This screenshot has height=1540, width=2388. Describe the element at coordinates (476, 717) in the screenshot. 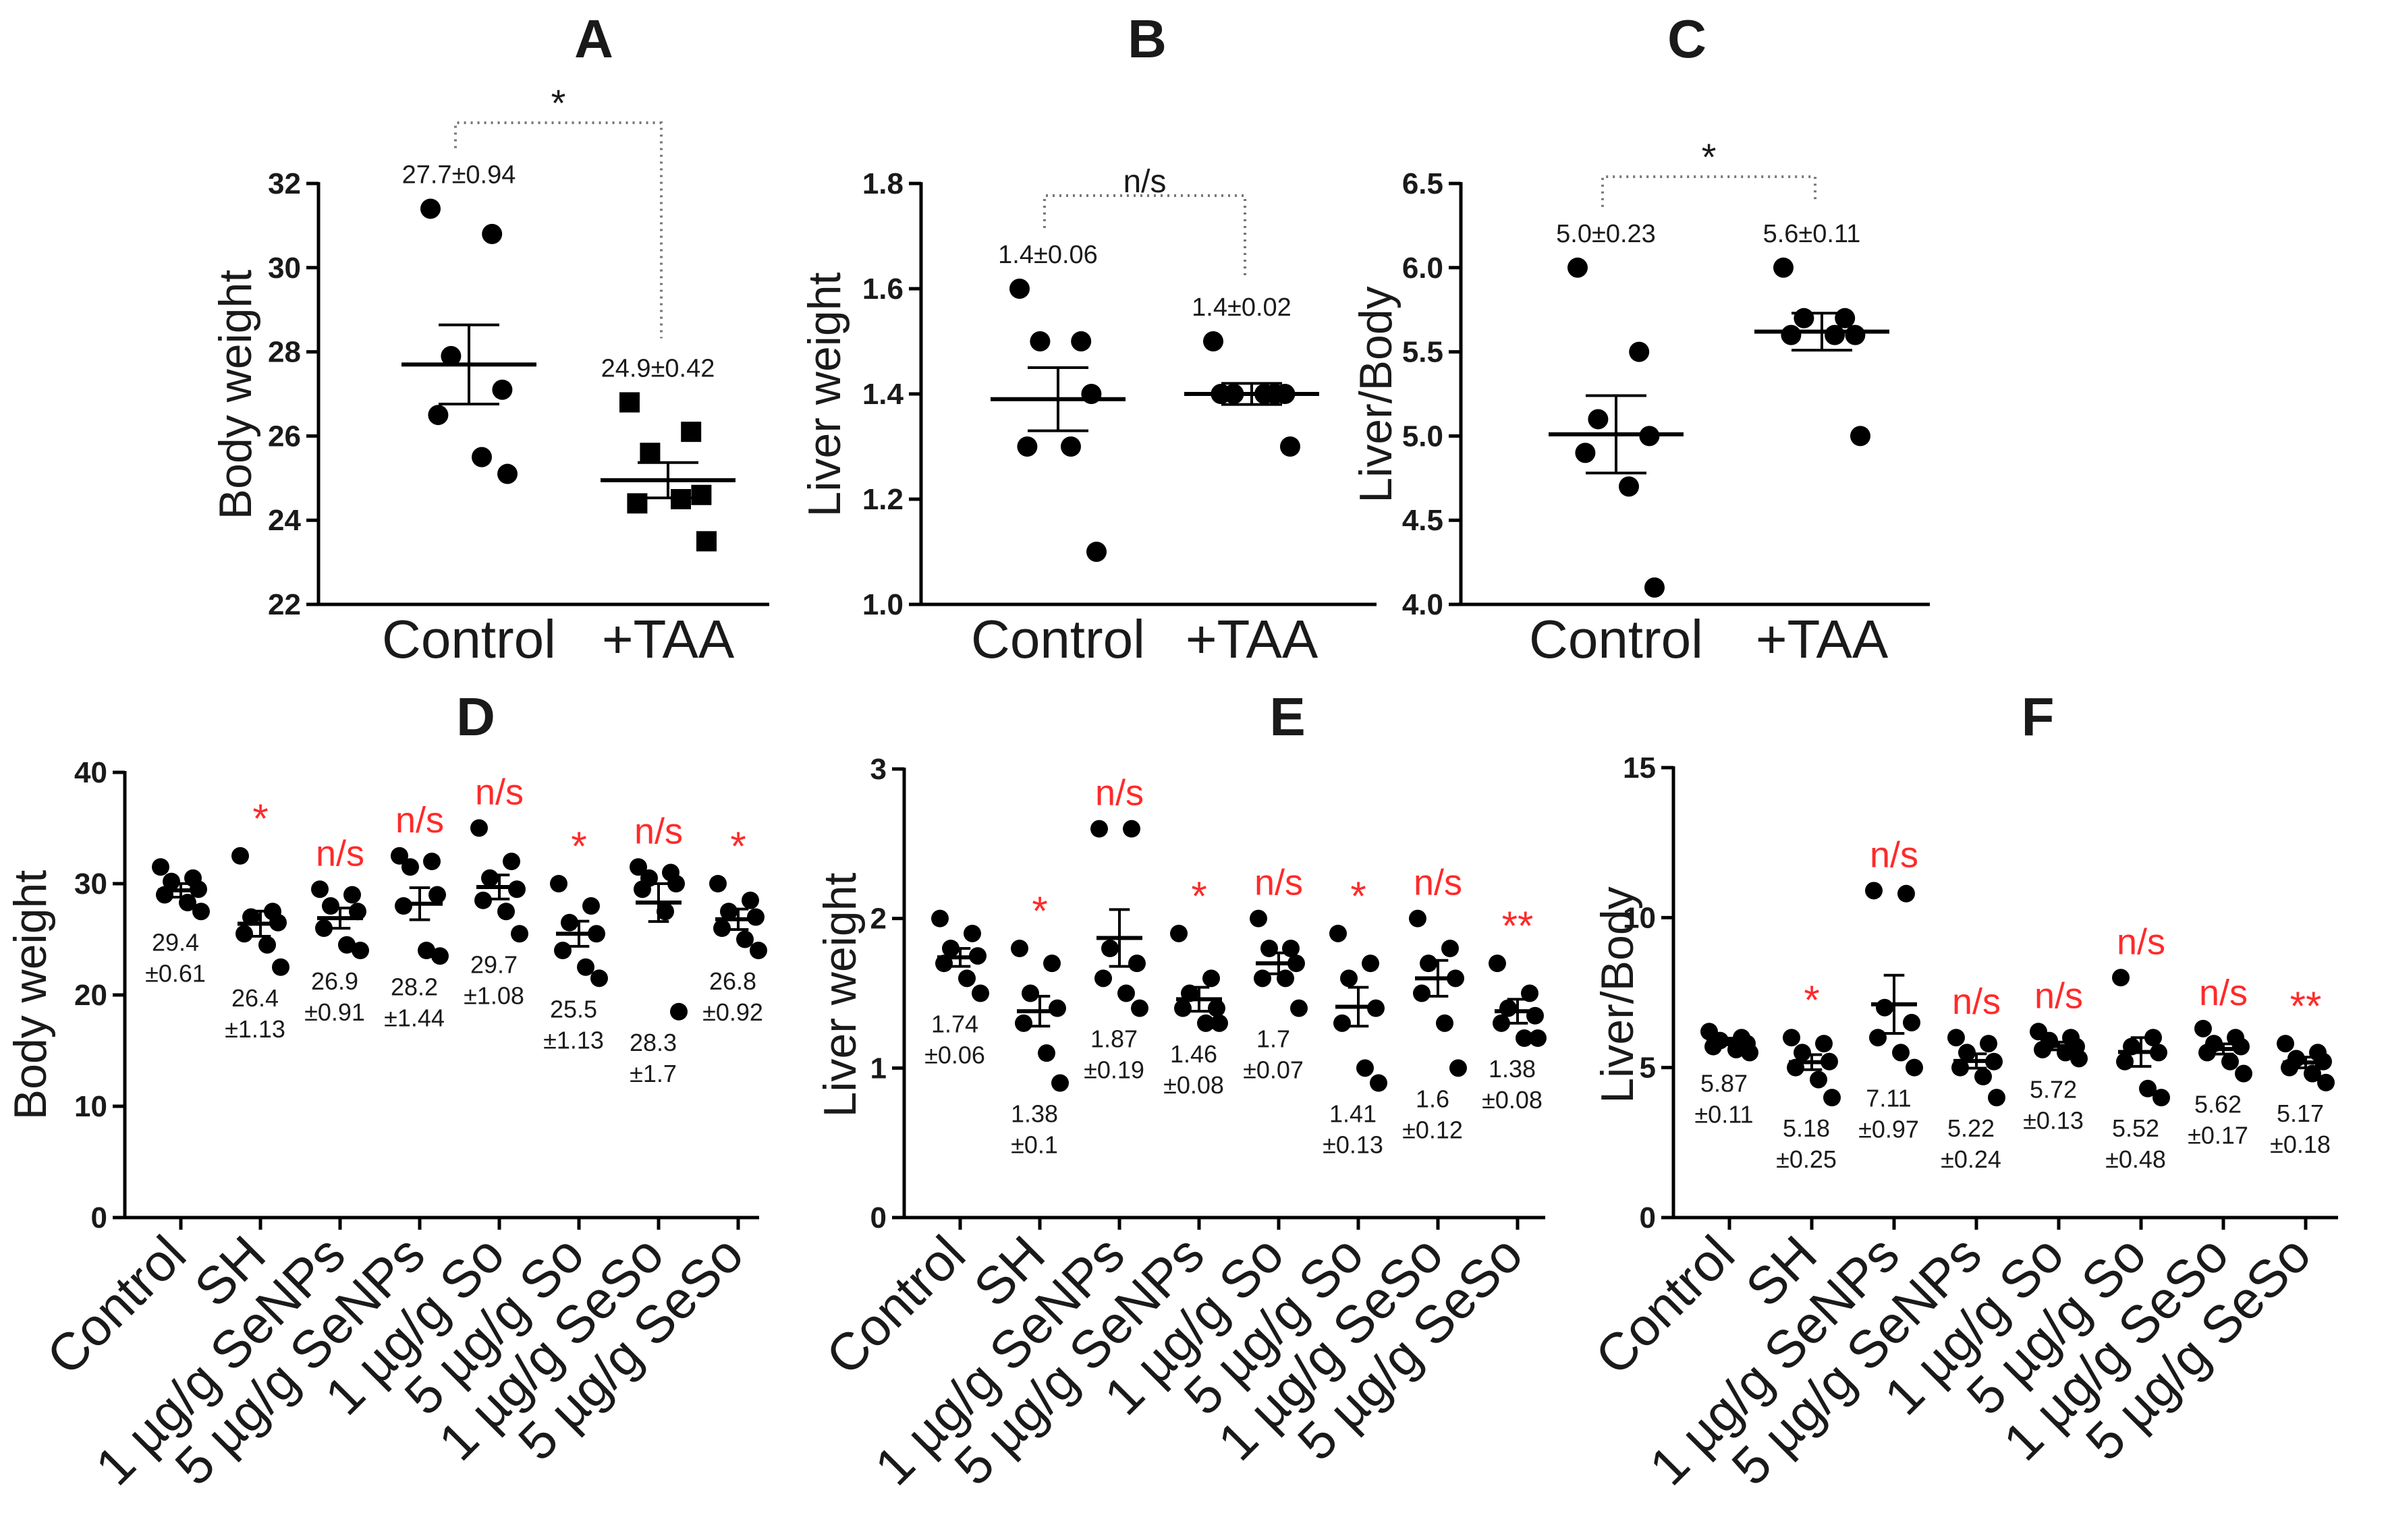

I see `panel-title: D` at that location.